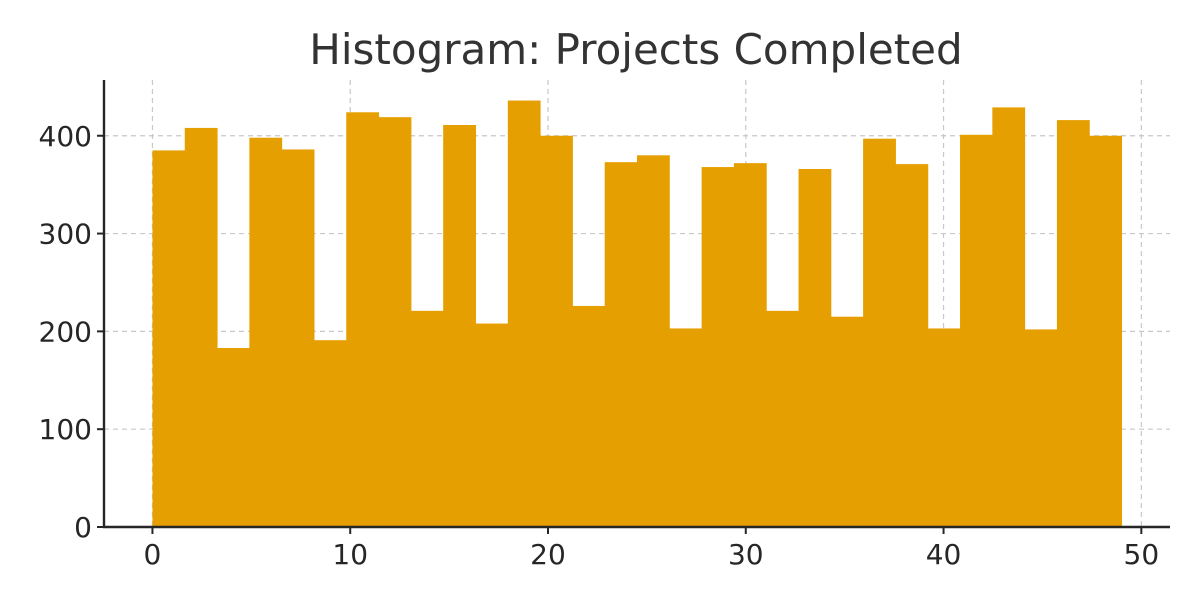  I want to click on y-tick-label: 200, so click(65, 331).